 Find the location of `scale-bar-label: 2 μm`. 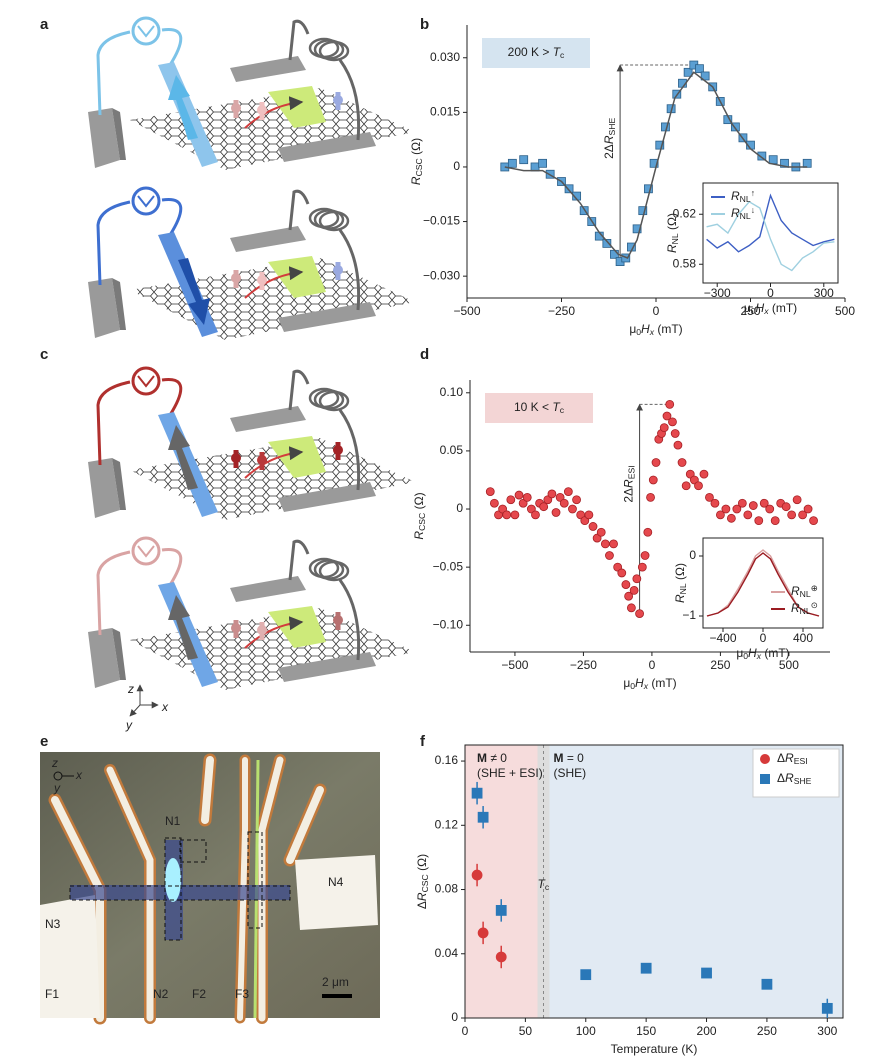

scale-bar-label: 2 μm is located at coordinates (335, 982).